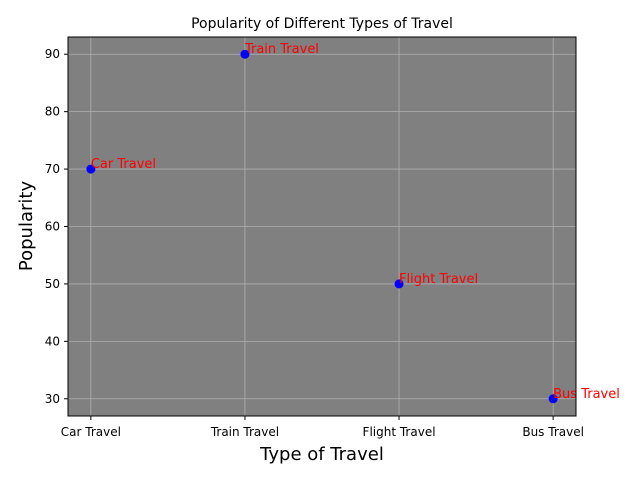 The image size is (640, 484). What do you see at coordinates (586, 394) in the screenshot?
I see `data-annotation: Bus Travel` at bounding box center [586, 394].